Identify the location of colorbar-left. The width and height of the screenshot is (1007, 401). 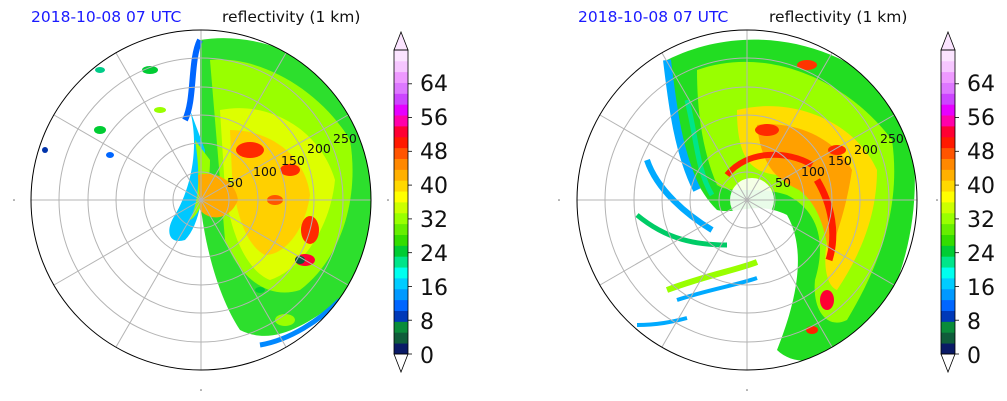
(402, 202).